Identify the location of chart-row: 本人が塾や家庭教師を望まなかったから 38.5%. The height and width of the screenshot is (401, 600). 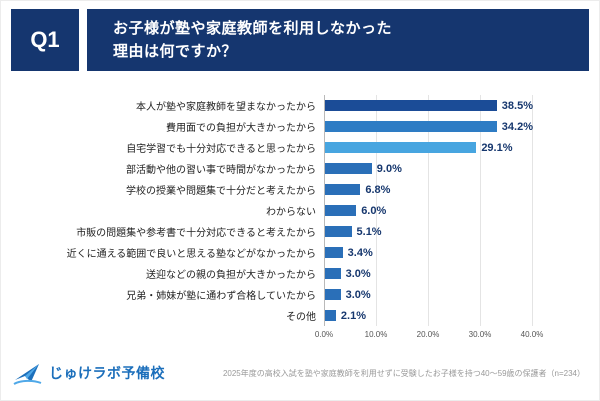
(300, 105).